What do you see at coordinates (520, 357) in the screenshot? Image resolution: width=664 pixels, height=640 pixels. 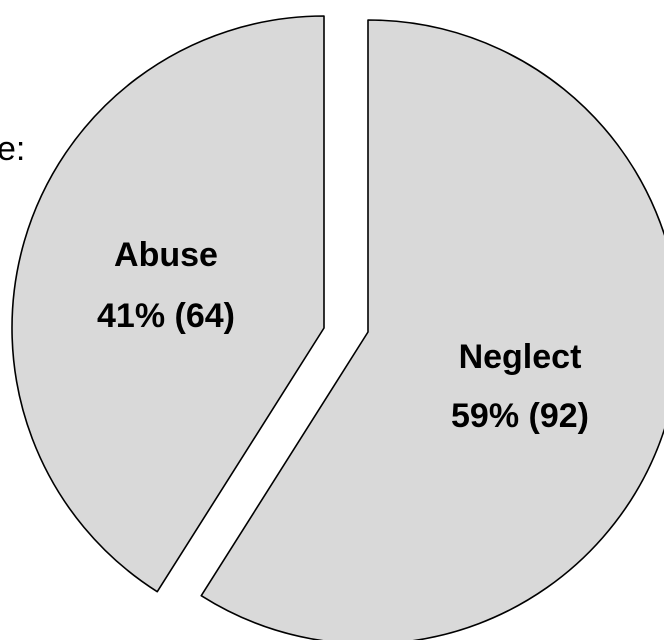 I see `slice-label-neglect: Neglect` at bounding box center [520, 357].